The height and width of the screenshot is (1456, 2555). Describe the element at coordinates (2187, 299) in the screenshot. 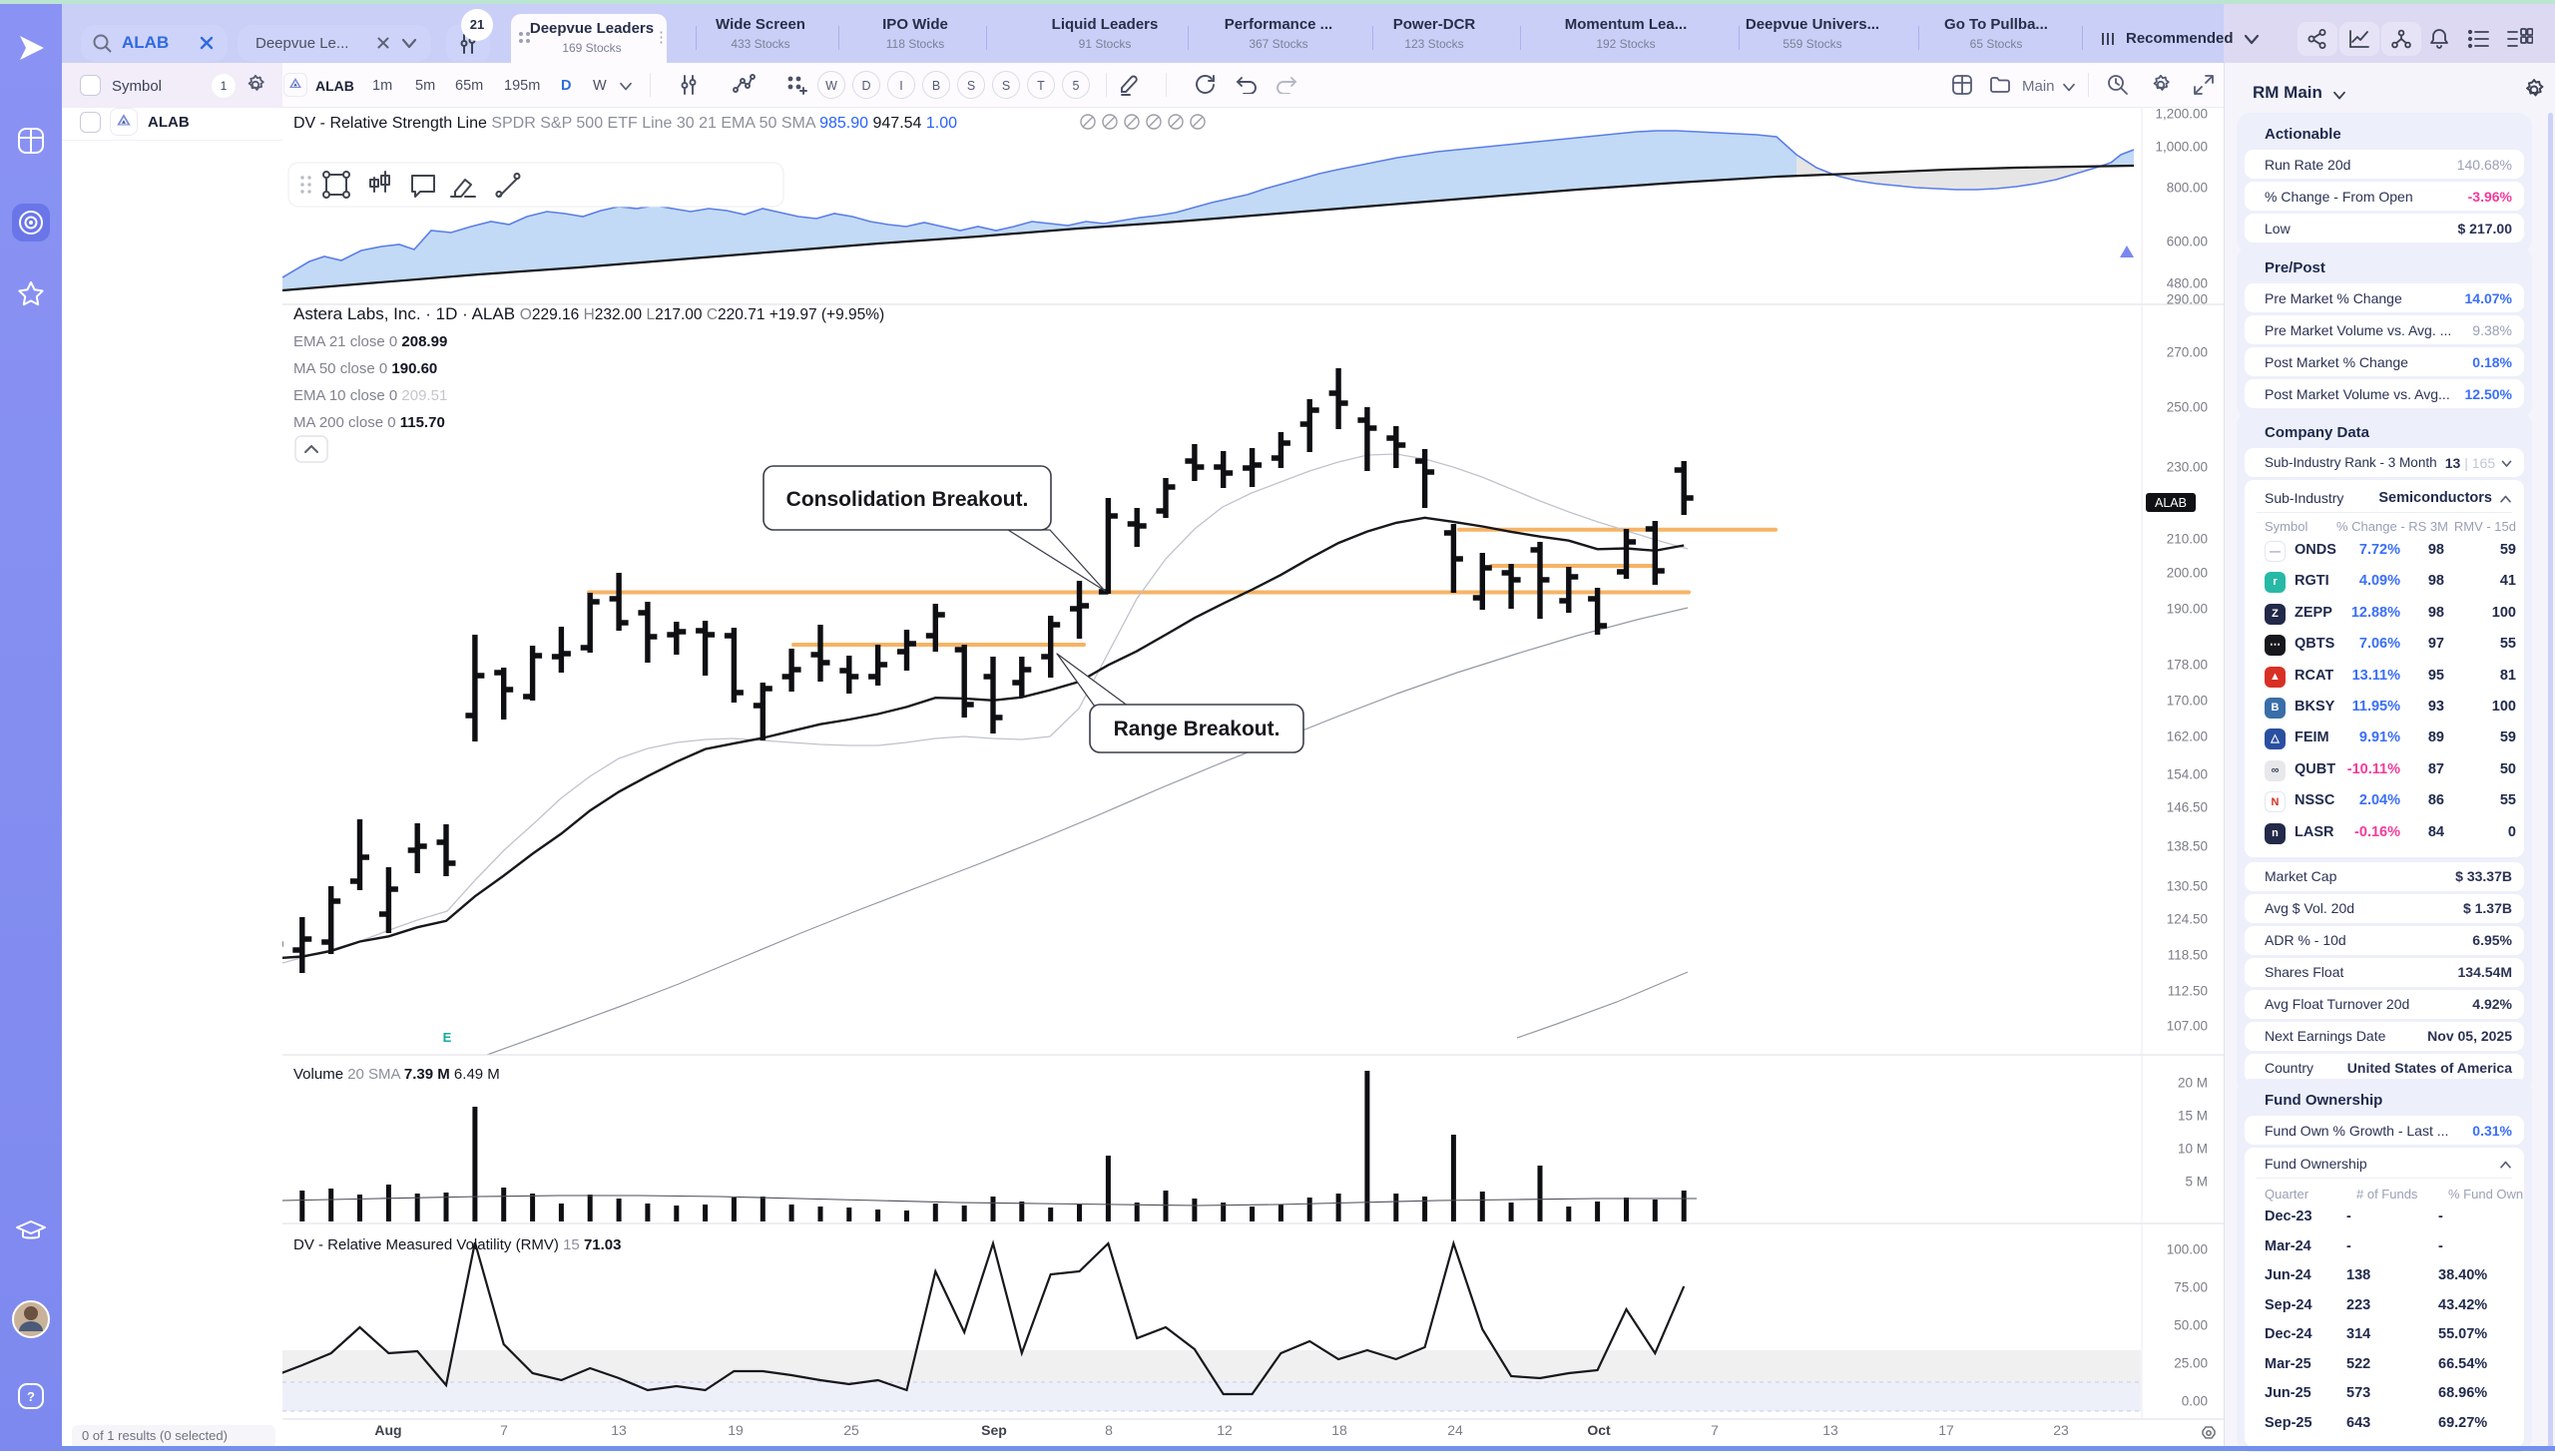

I see `svg-text: 290.00` at that location.